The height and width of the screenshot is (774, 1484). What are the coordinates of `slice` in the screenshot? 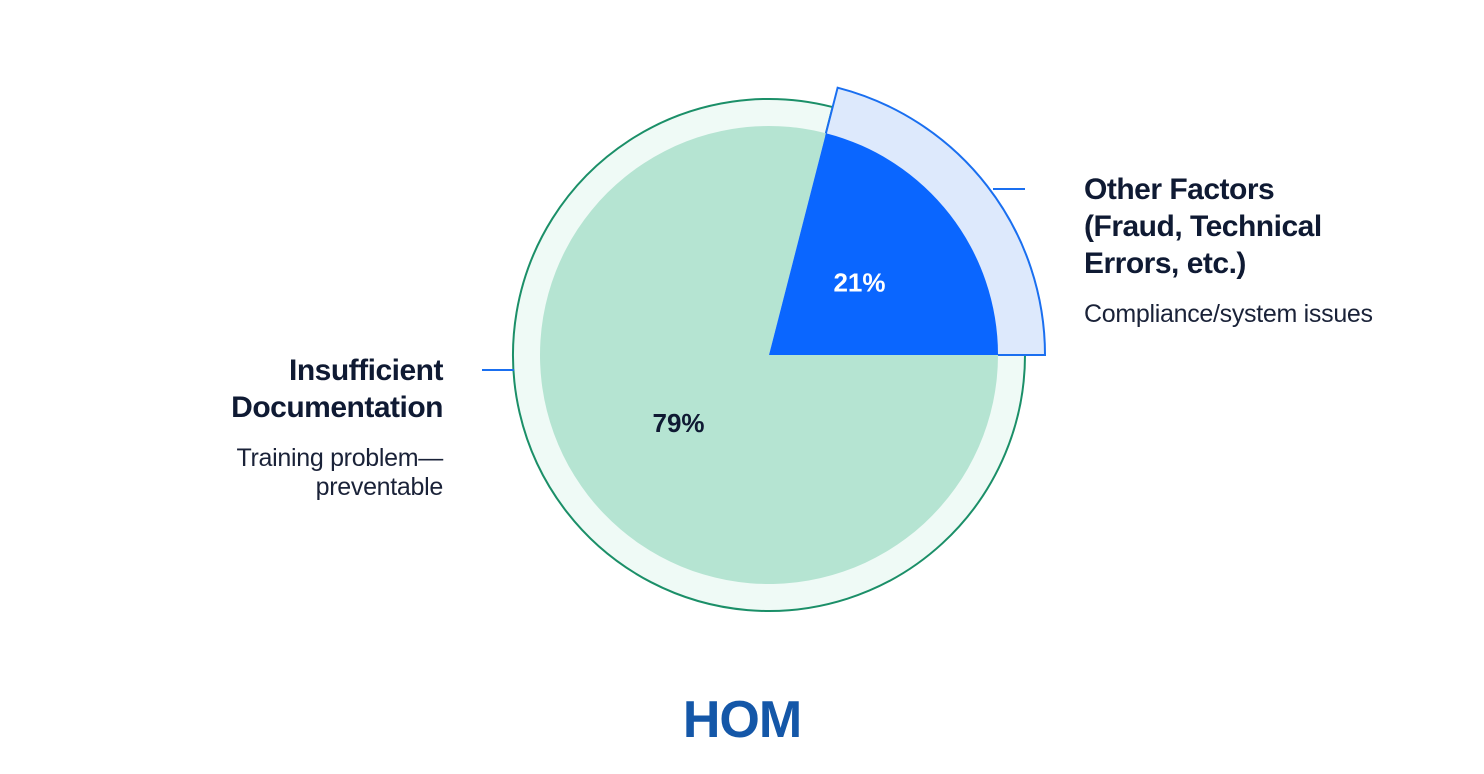 It's located at (883, 244).